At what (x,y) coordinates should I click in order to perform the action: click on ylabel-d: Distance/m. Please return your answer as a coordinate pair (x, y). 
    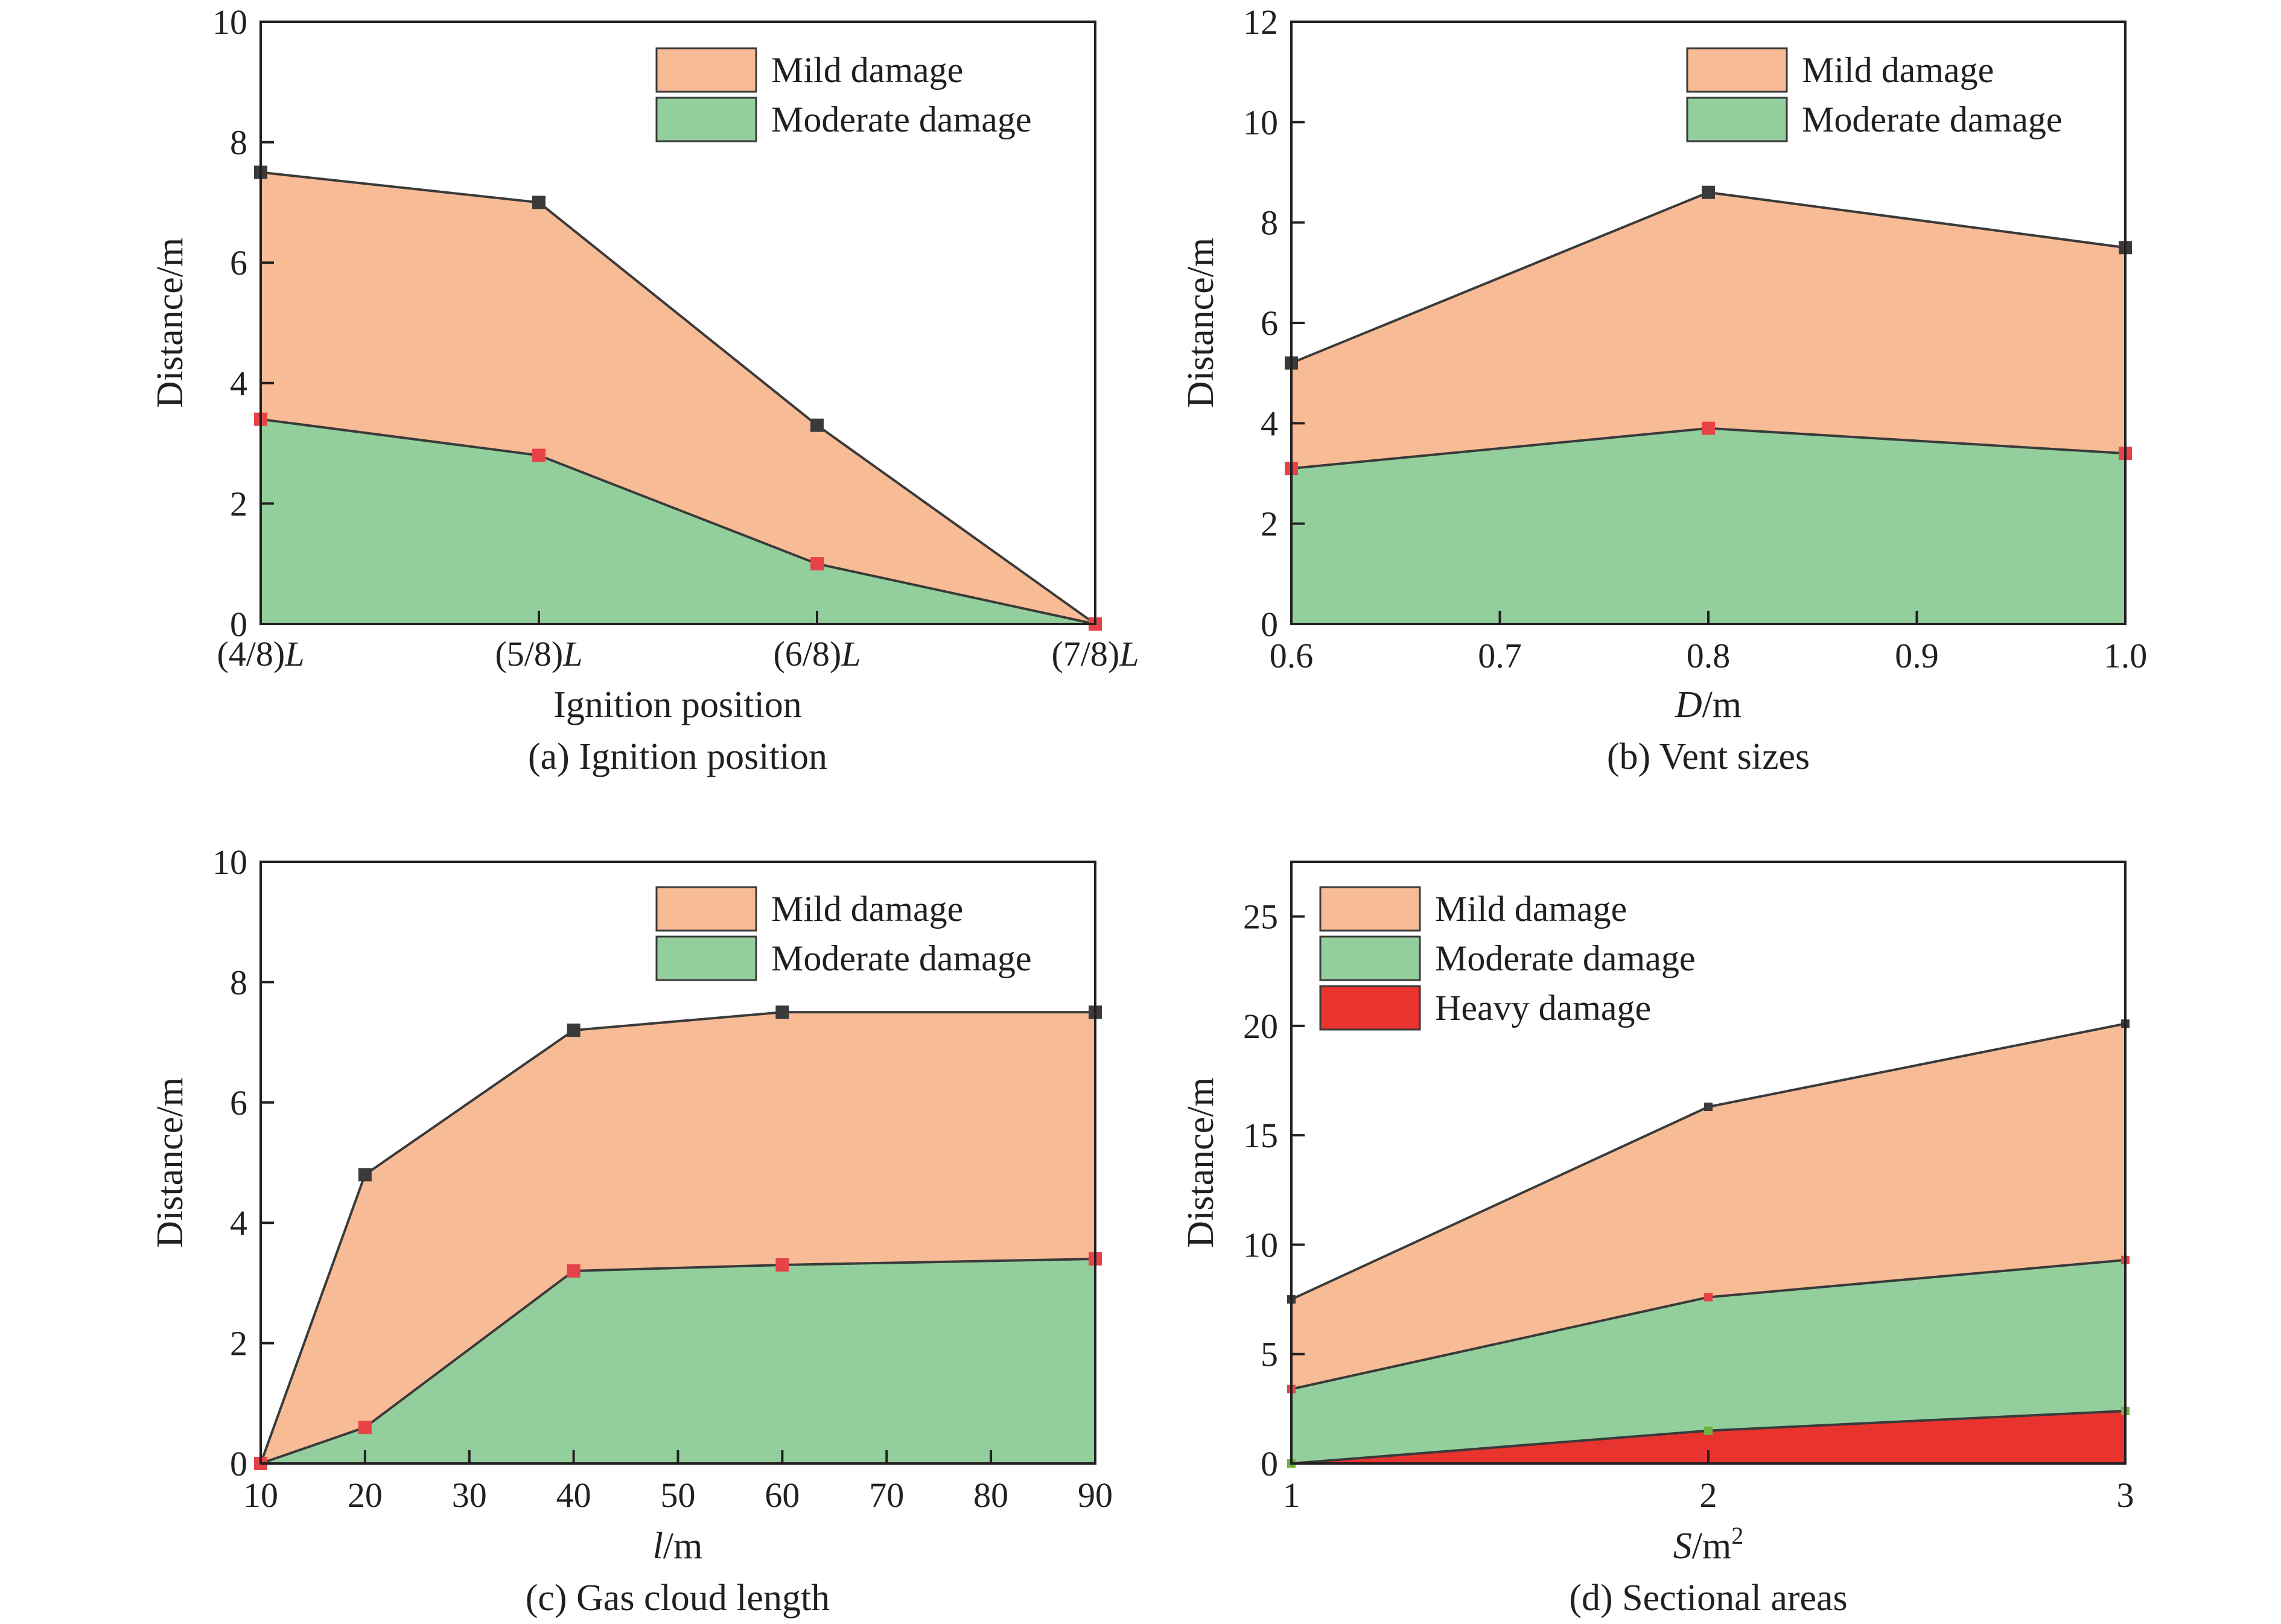
    Looking at the image, I should click on (1200, 1162).